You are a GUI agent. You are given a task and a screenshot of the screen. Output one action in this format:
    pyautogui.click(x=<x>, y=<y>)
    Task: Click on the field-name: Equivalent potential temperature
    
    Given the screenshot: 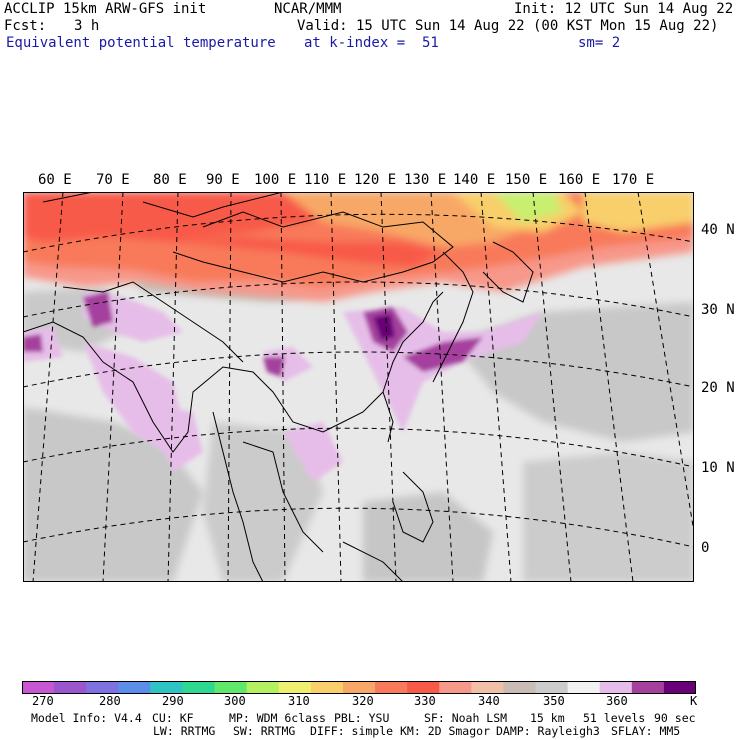 What is the action you would take?
    pyautogui.click(x=141, y=43)
    